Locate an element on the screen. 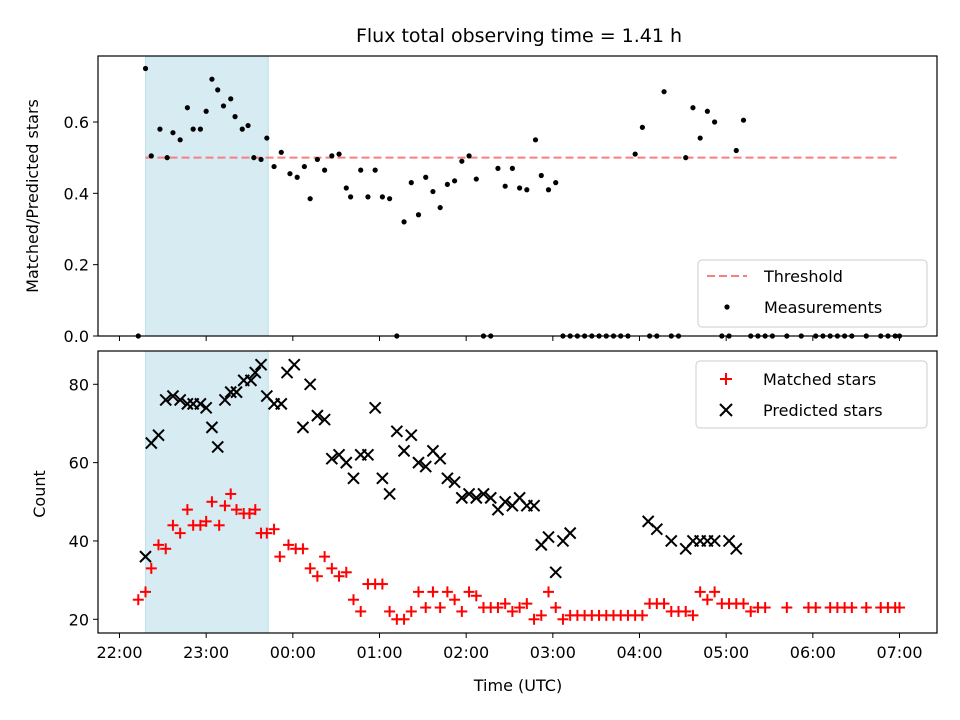  legend-measurements-label: Measurements is located at coordinates (823, 307).